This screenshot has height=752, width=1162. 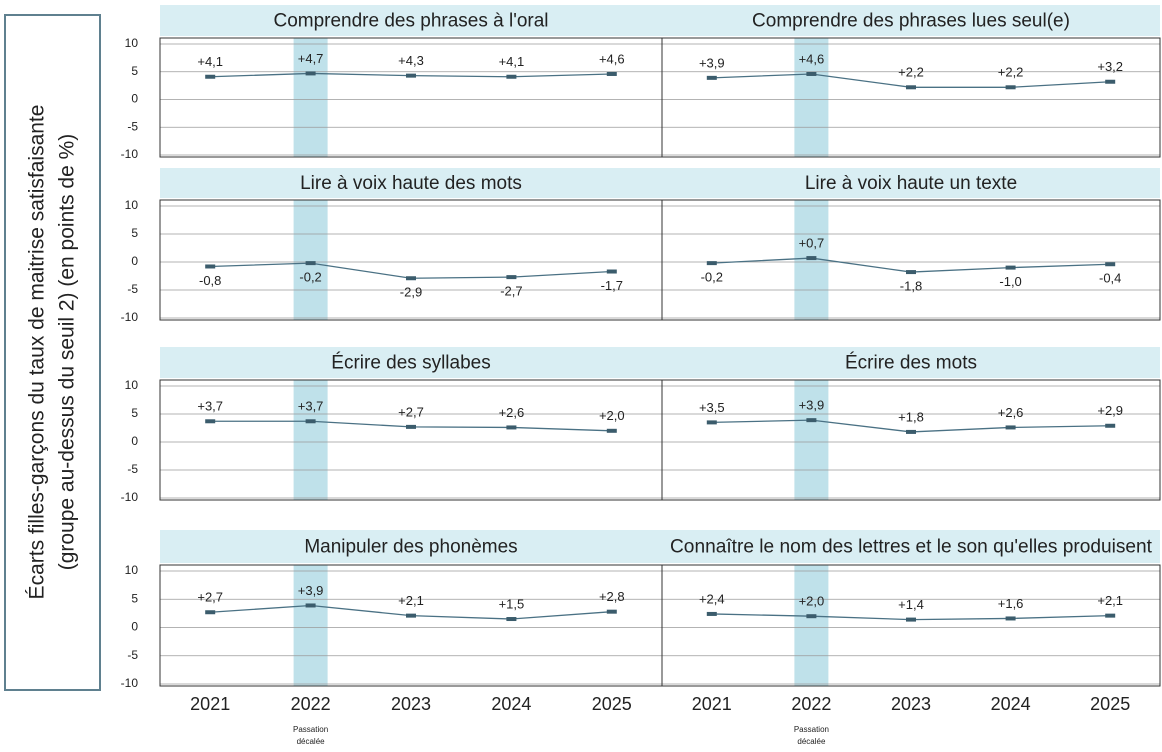 I want to click on data-label: -1,0, so click(x=1010, y=281).